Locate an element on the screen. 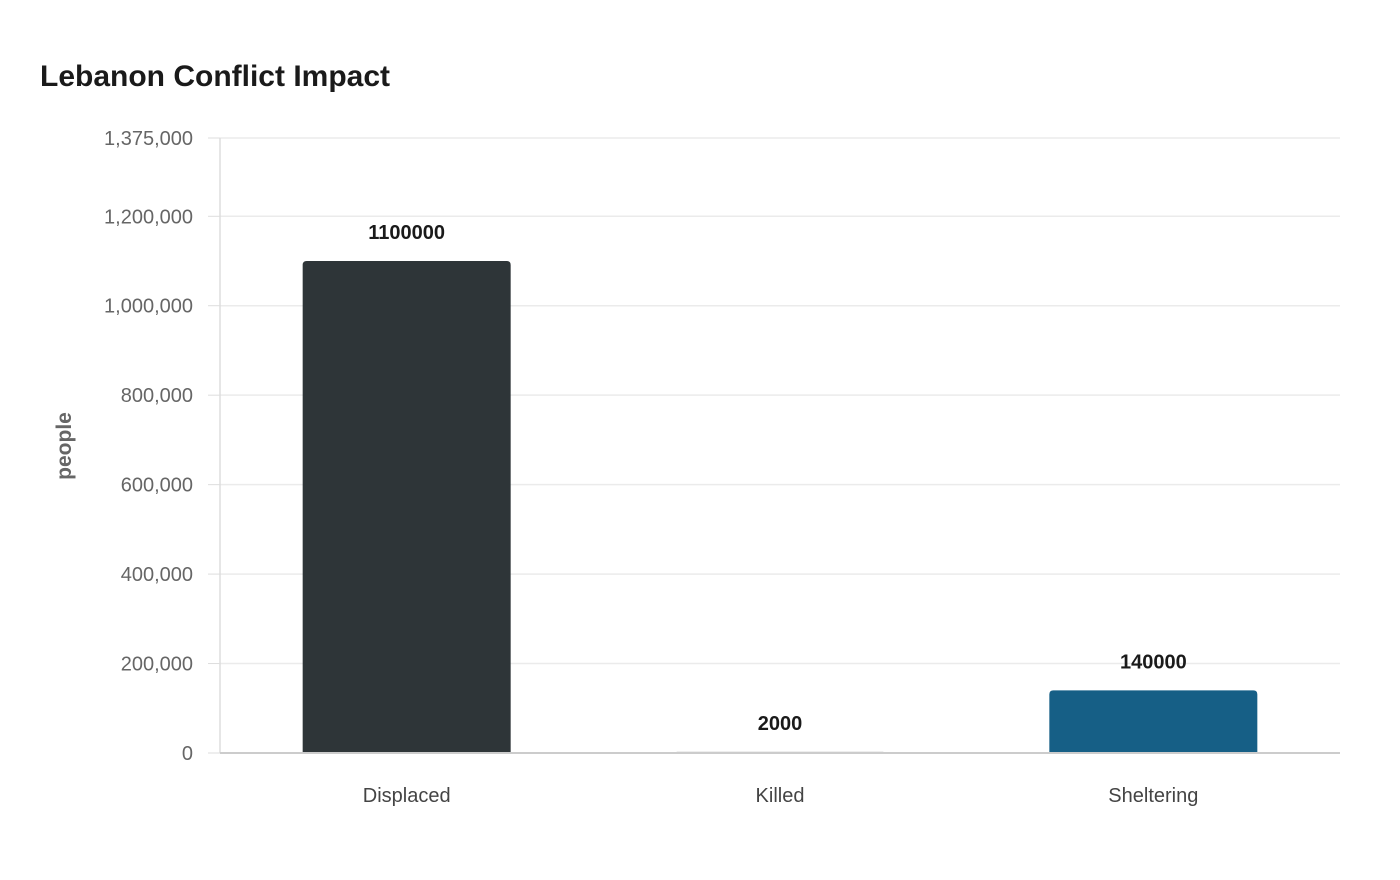 Image resolution: width=1400 pixels, height=880 pixels. y-tick-label: 1,375,000 is located at coordinates (148, 139).